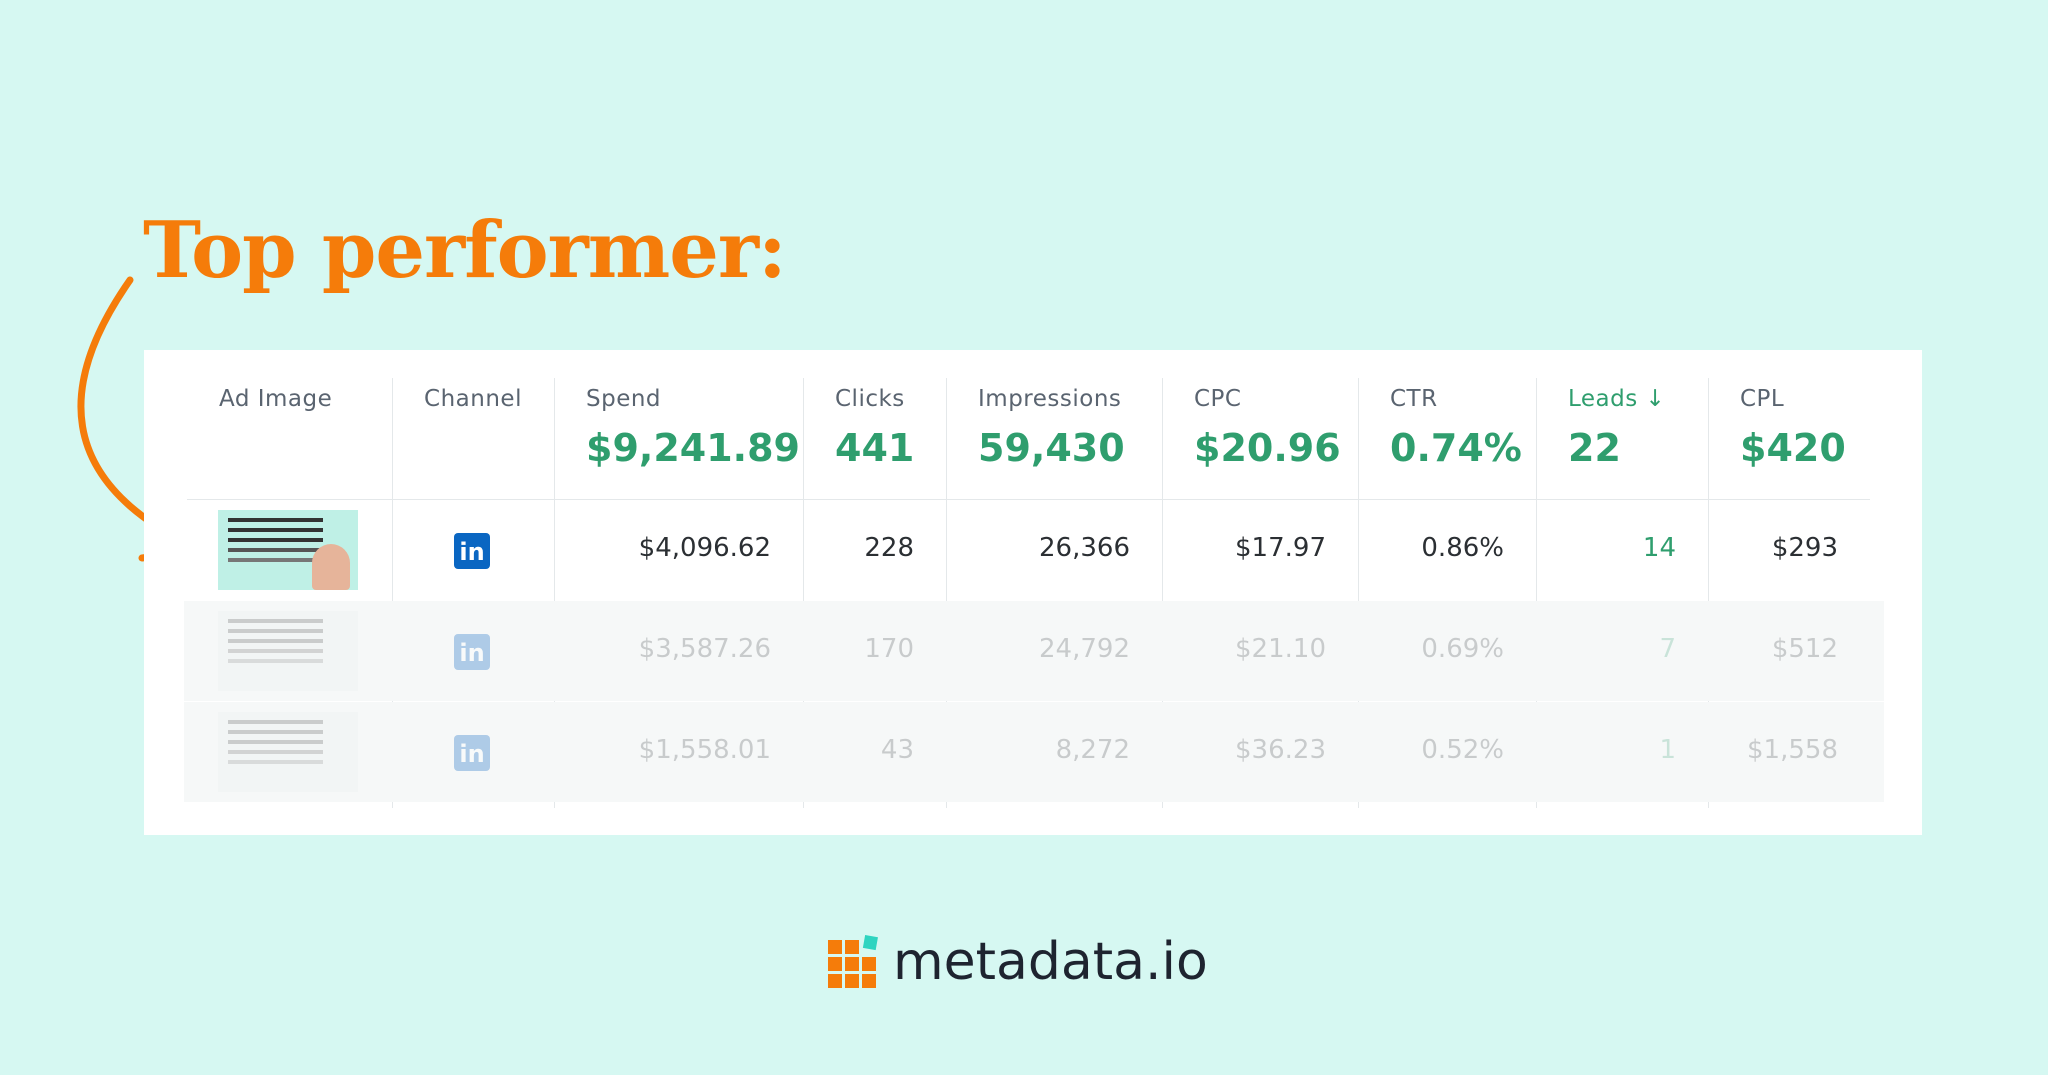 Image resolution: width=2048 pixels, height=1075 pixels. I want to click on table-cell: $1,558, so click(1792, 750).